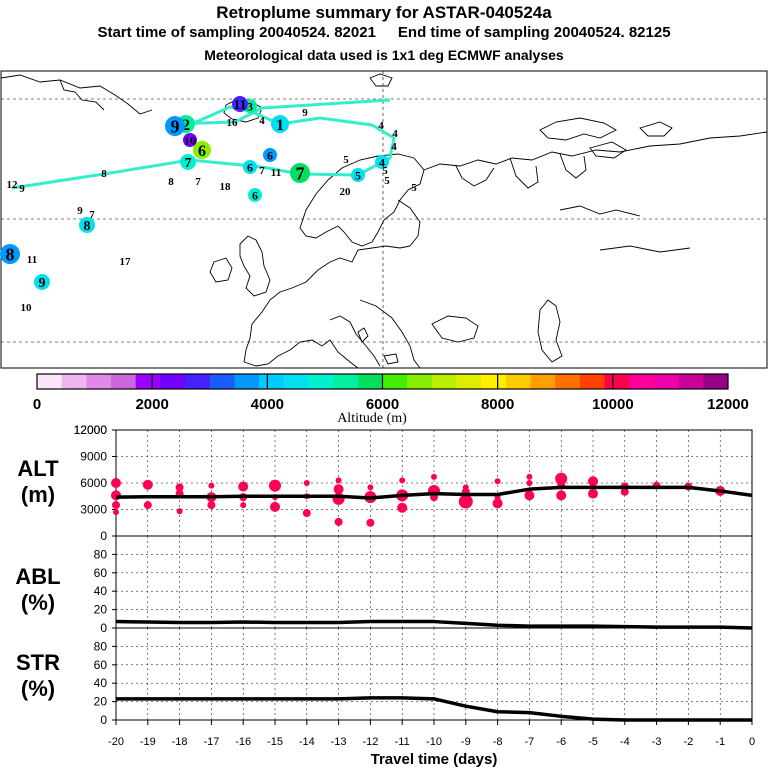 This screenshot has width=768, height=768. Describe the element at coordinates (151, 404) in the screenshot. I see `colorbar-tick-label: 2000` at that location.